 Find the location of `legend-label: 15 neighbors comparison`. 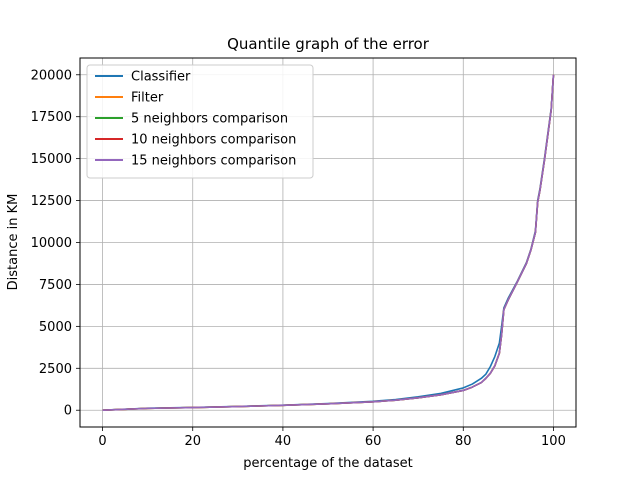

legend-label: 15 neighbors comparison is located at coordinates (213, 161).